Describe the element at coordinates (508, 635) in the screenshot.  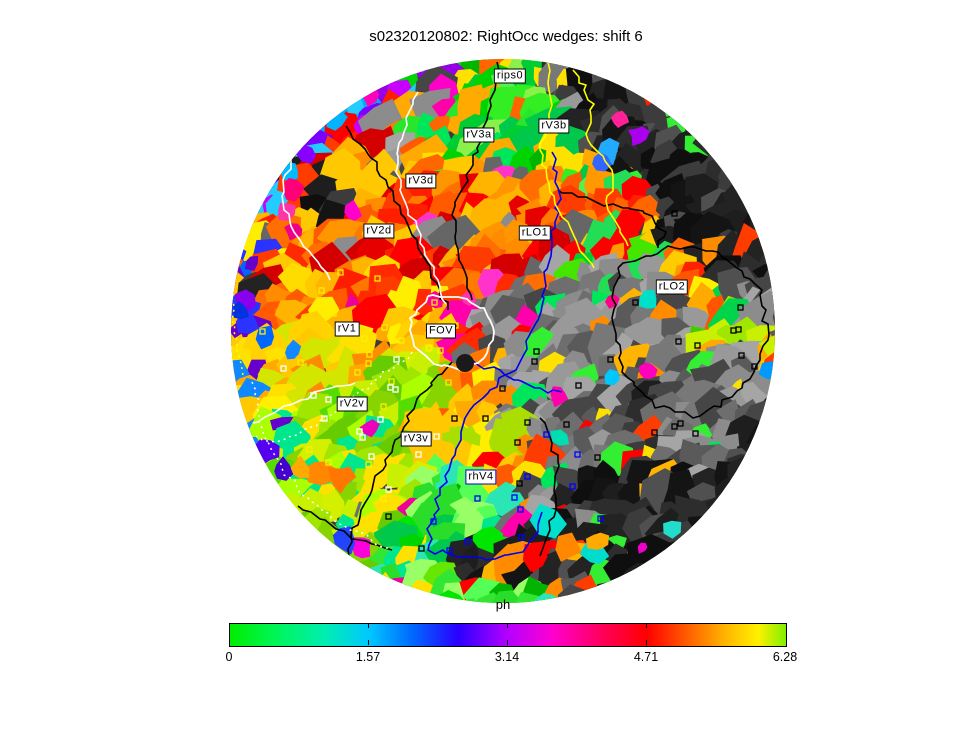
I see `colorbar` at that location.